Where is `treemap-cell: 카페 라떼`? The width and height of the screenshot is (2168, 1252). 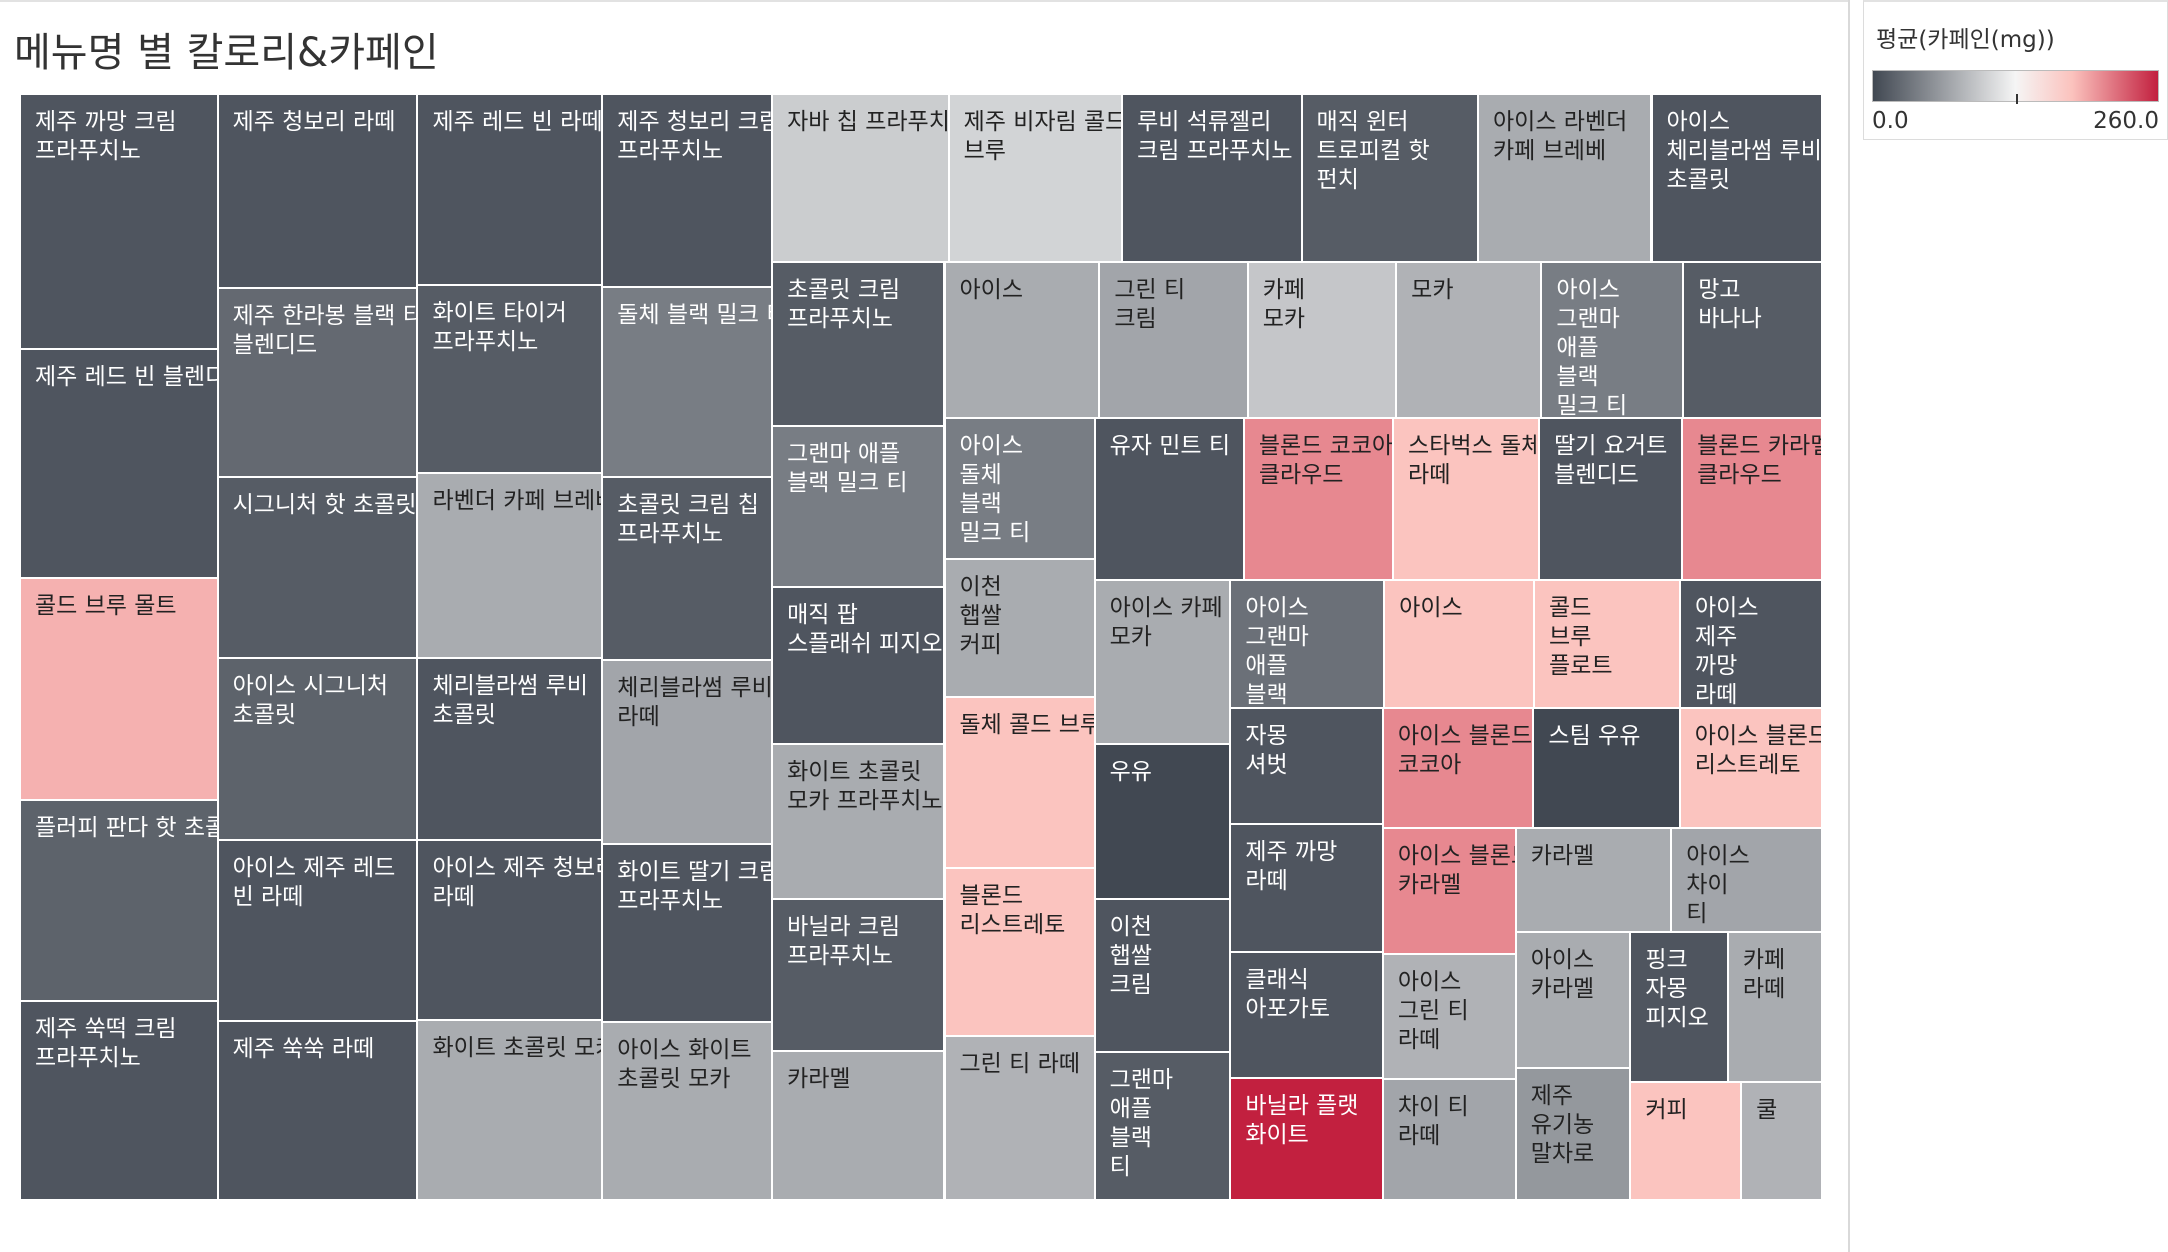
treemap-cell: 카페 라떼 is located at coordinates (1775, 1008).